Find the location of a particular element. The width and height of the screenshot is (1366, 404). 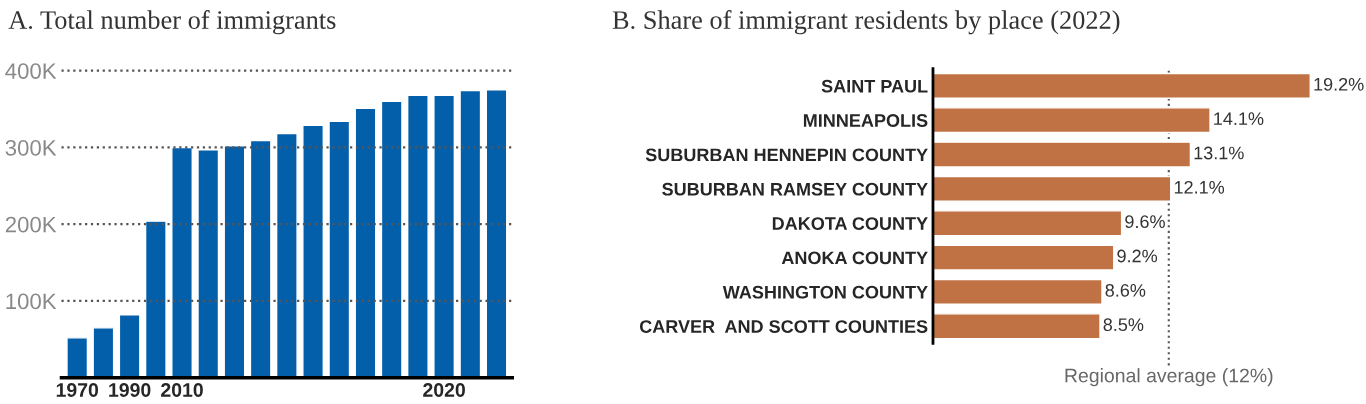

y-tick-label: SAINT PAUL is located at coordinates (874, 86).